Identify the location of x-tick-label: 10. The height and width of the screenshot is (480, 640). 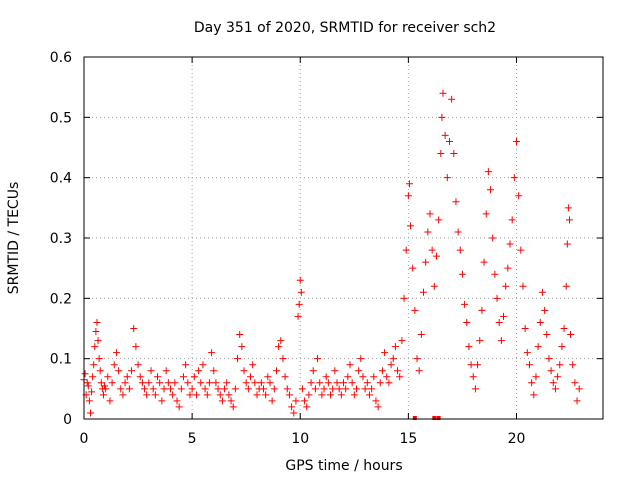
(300, 439).